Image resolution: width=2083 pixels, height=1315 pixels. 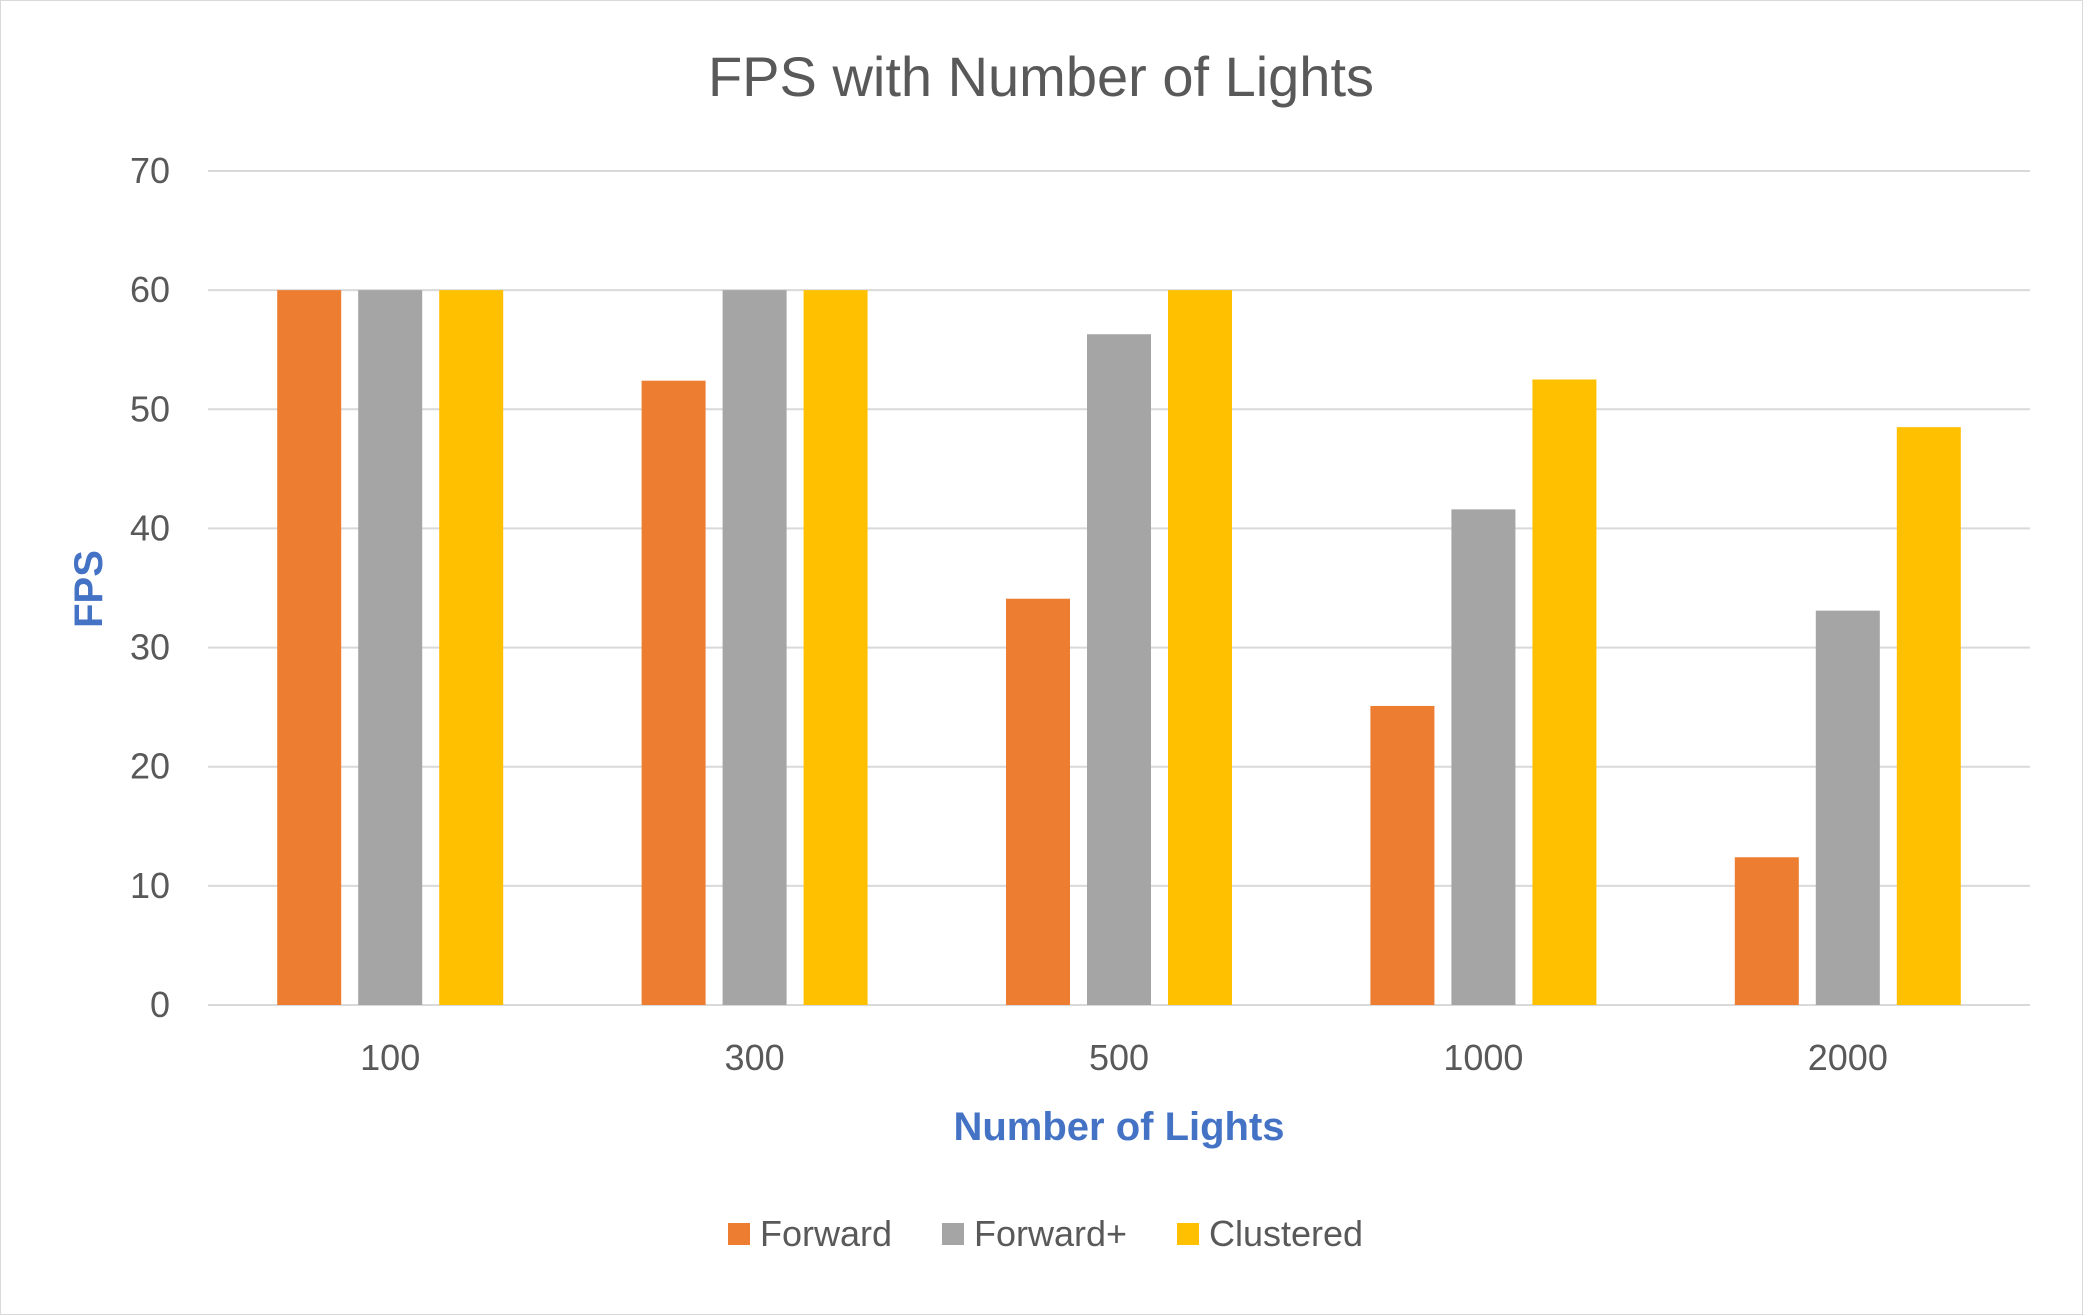 What do you see at coordinates (150, 885) in the screenshot?
I see `y-tick-label: 10` at bounding box center [150, 885].